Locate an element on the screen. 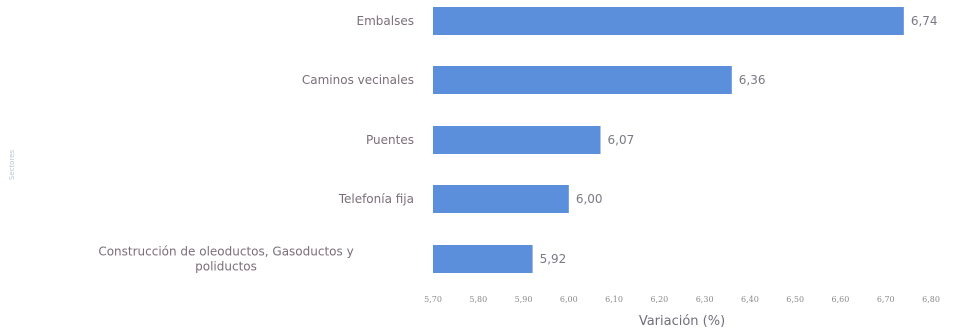  category-label-3: Puentes is located at coordinates (390, 140).